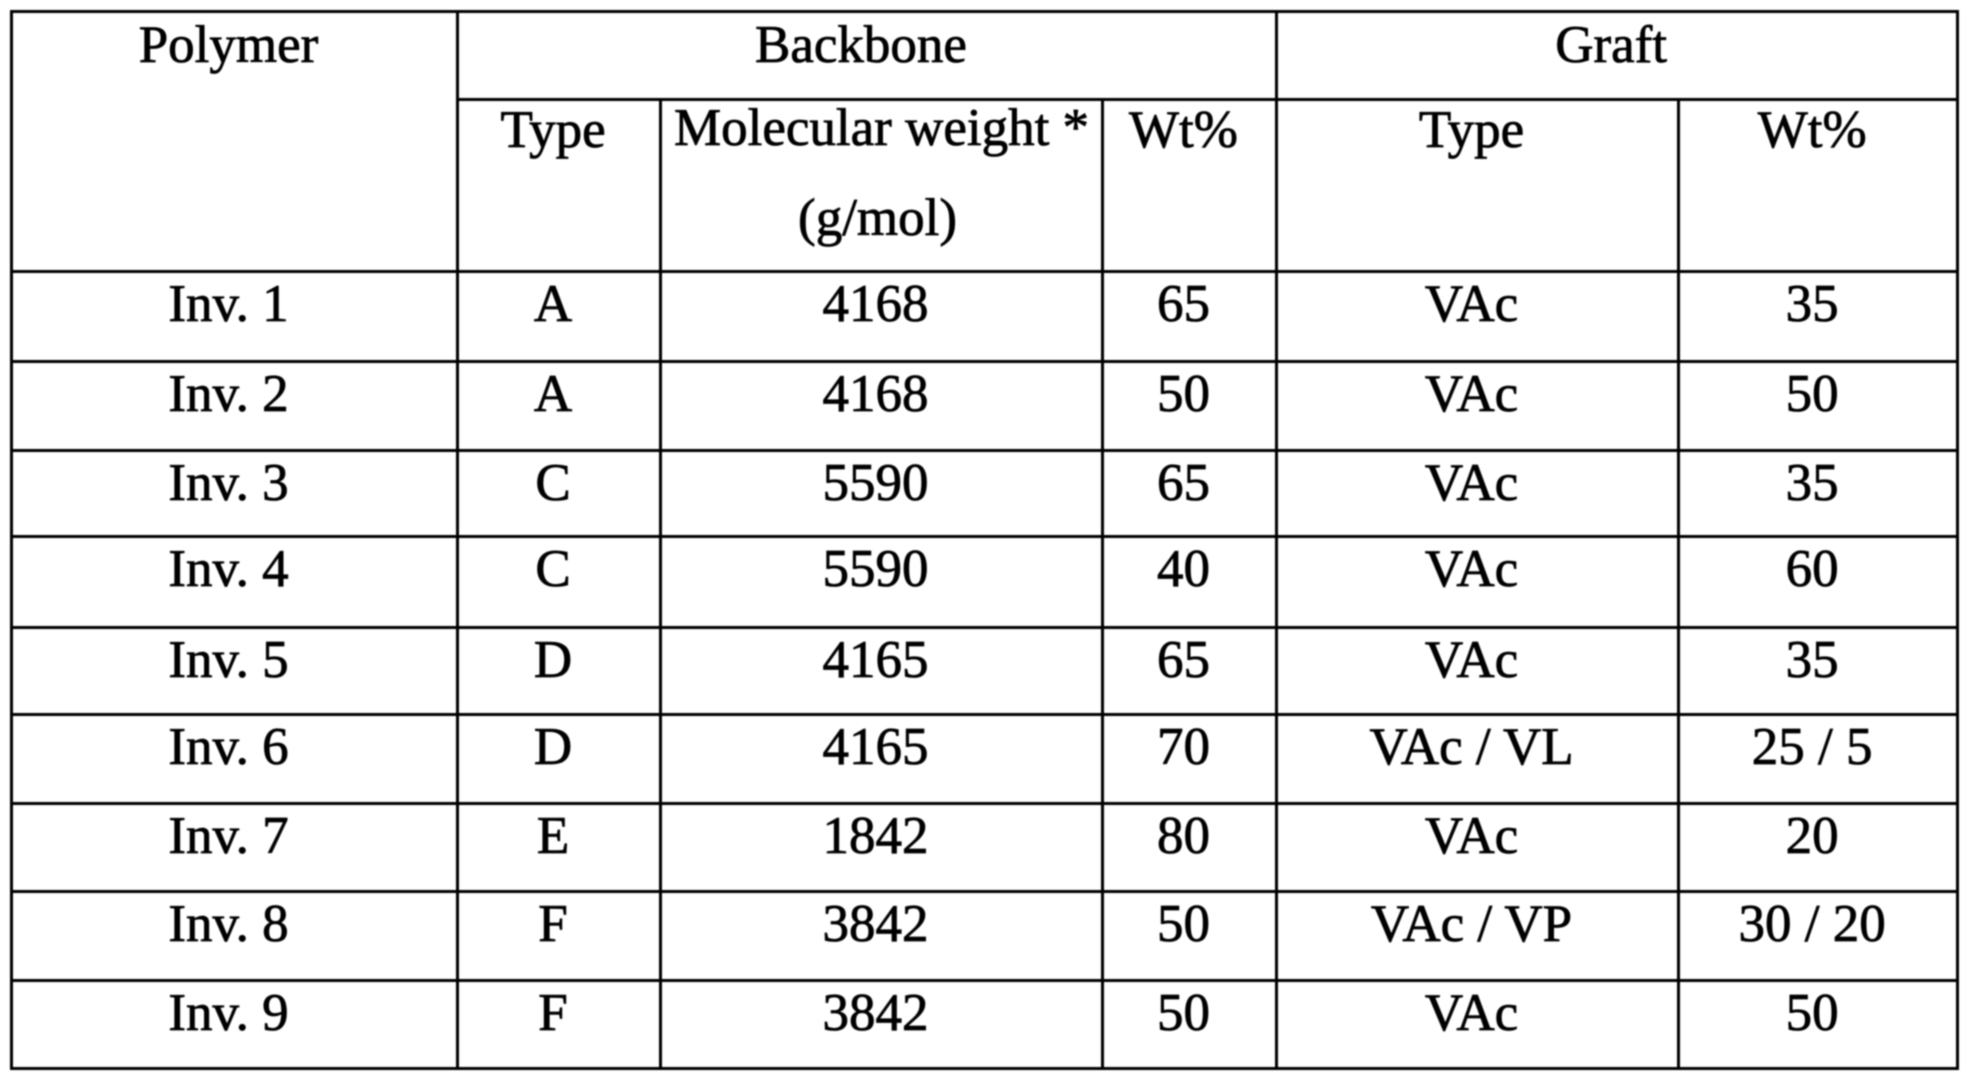 The height and width of the screenshot is (1081, 1970). What do you see at coordinates (228, 394) in the screenshot?
I see `value-polymer: Inv. 2` at bounding box center [228, 394].